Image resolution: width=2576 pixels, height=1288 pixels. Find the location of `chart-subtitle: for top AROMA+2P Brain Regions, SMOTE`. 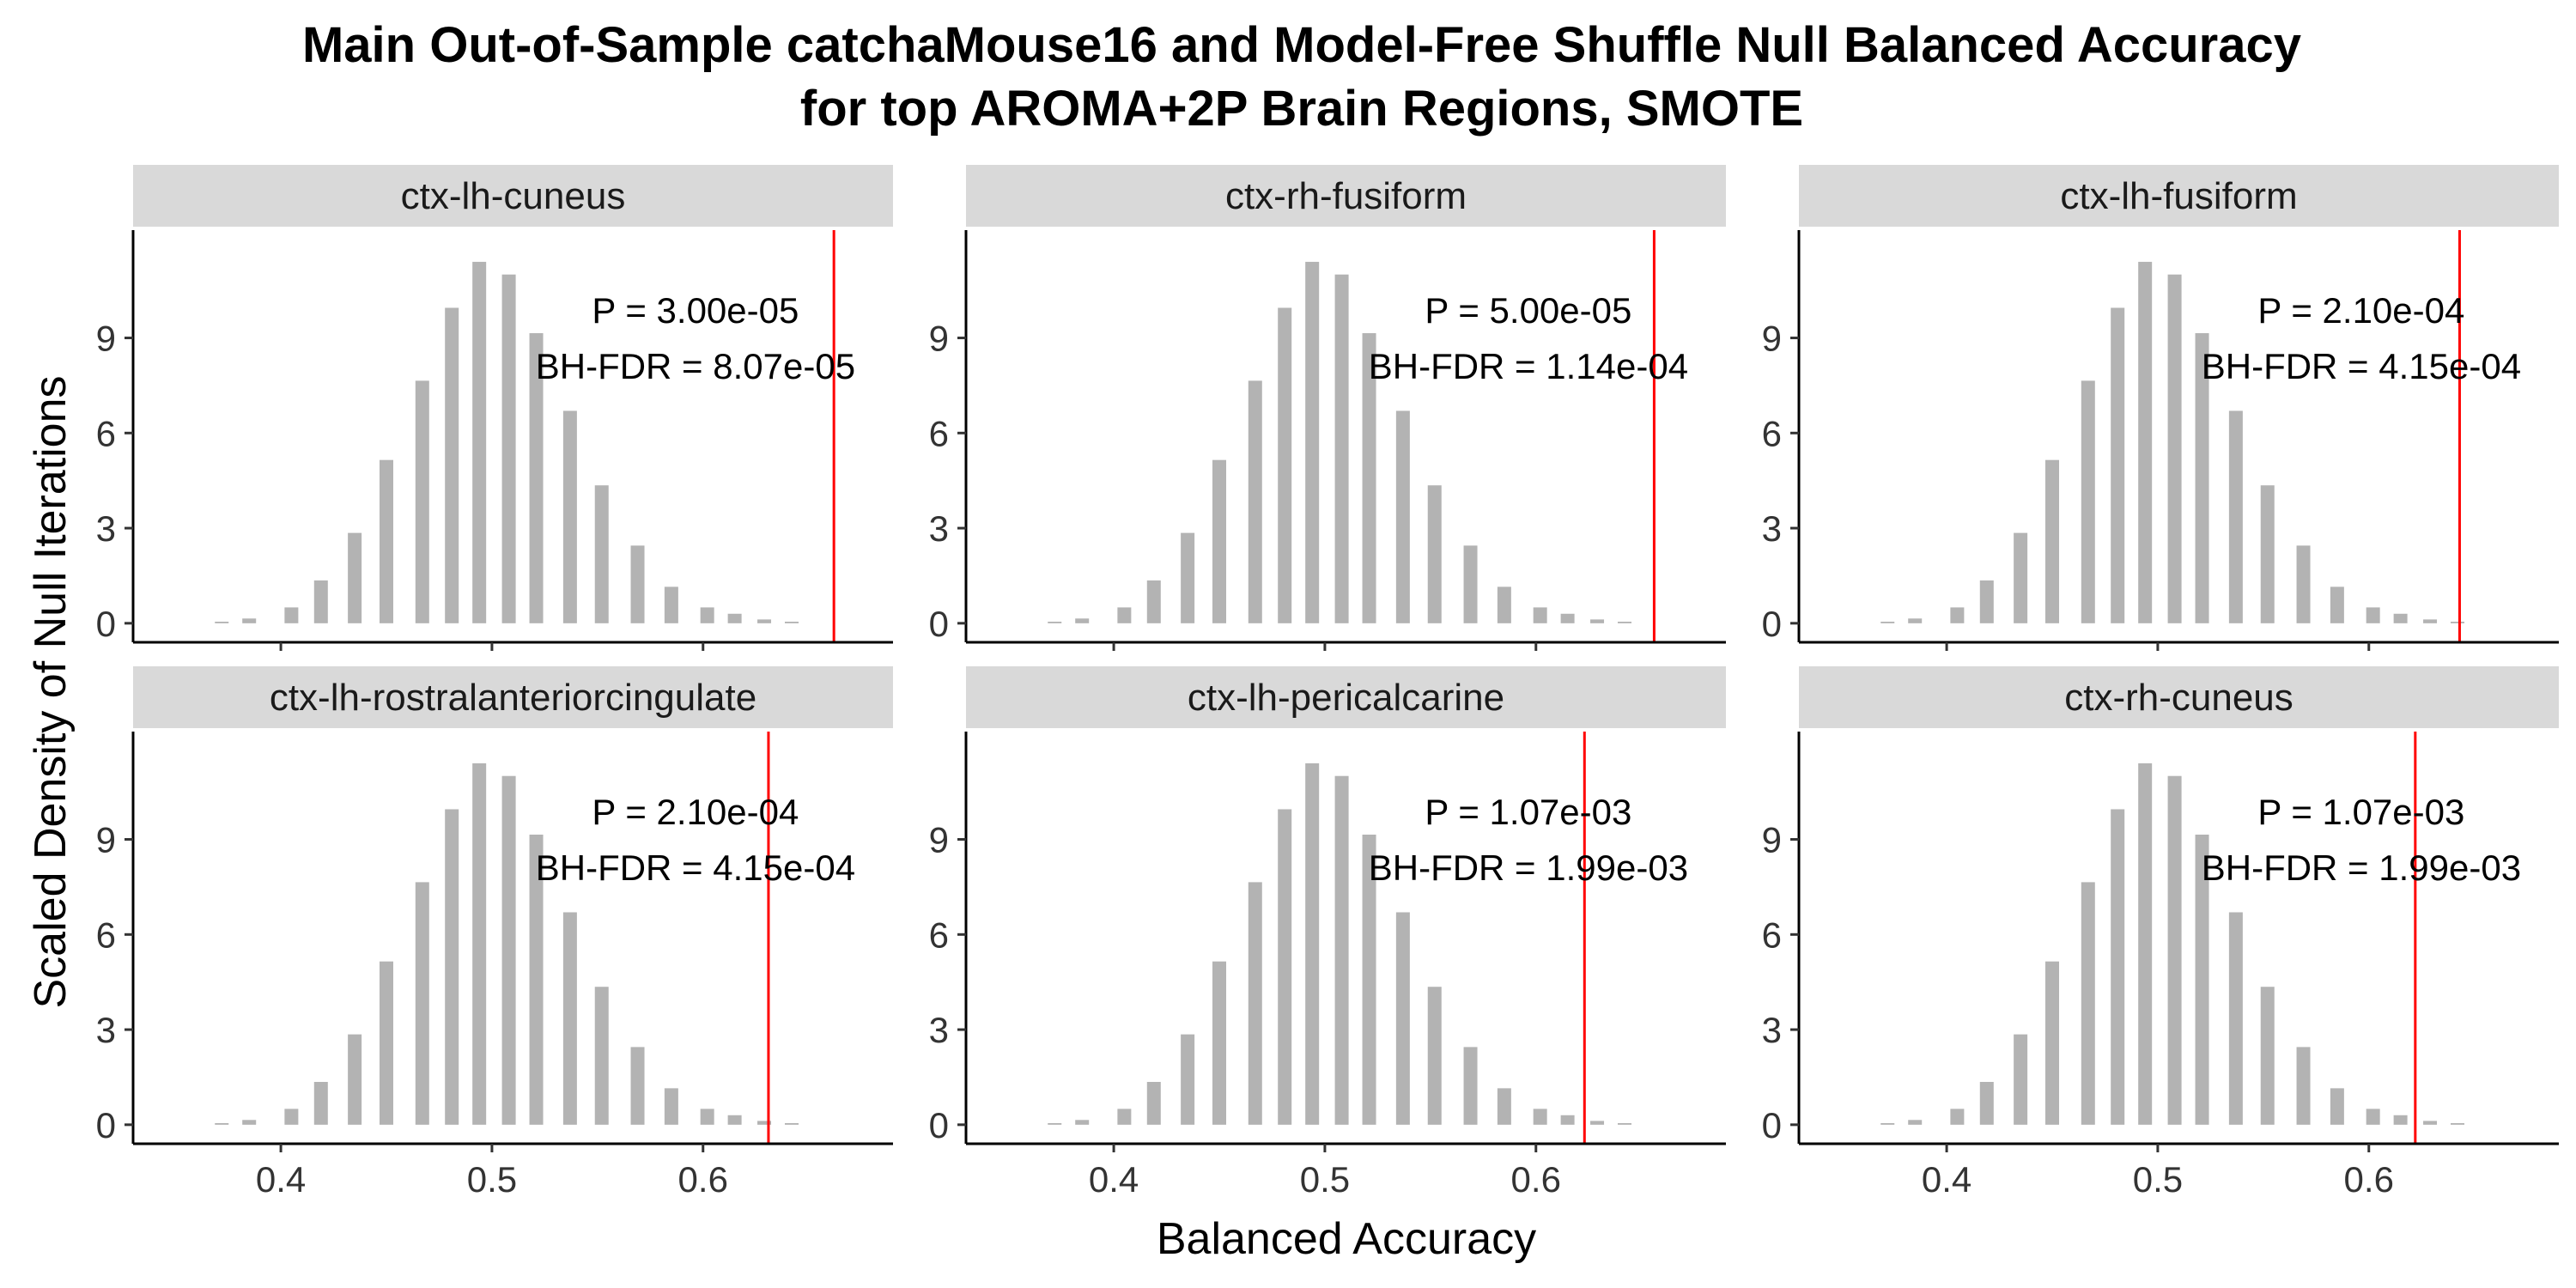

chart-subtitle: for top AROMA+2P Brain Regions, SMOTE is located at coordinates (1301, 109).